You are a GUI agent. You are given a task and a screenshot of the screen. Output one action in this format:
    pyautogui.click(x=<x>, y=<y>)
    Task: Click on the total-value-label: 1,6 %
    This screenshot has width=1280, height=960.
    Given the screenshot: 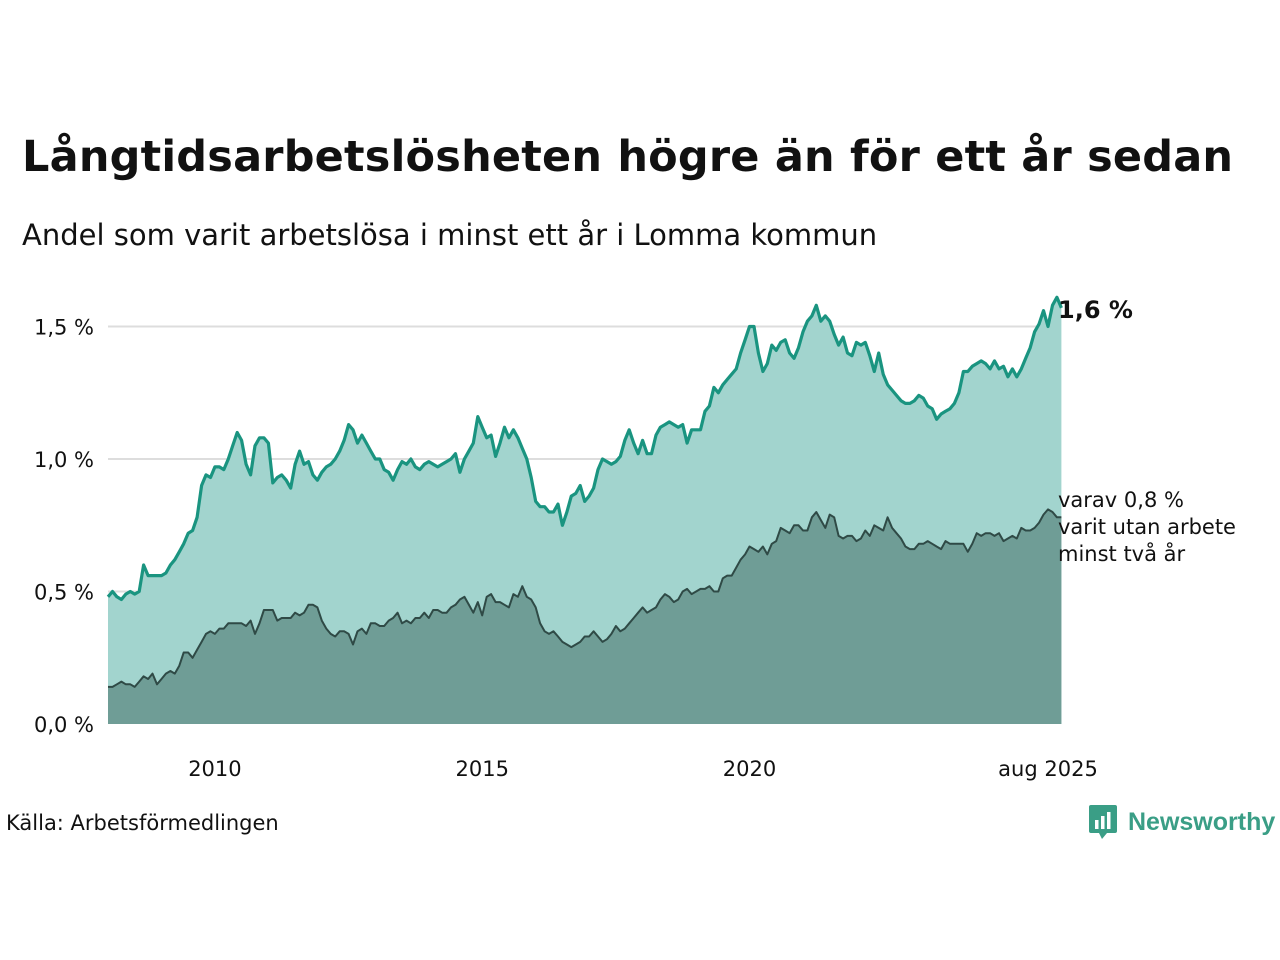 What is the action you would take?
    pyautogui.click(x=1095, y=310)
    